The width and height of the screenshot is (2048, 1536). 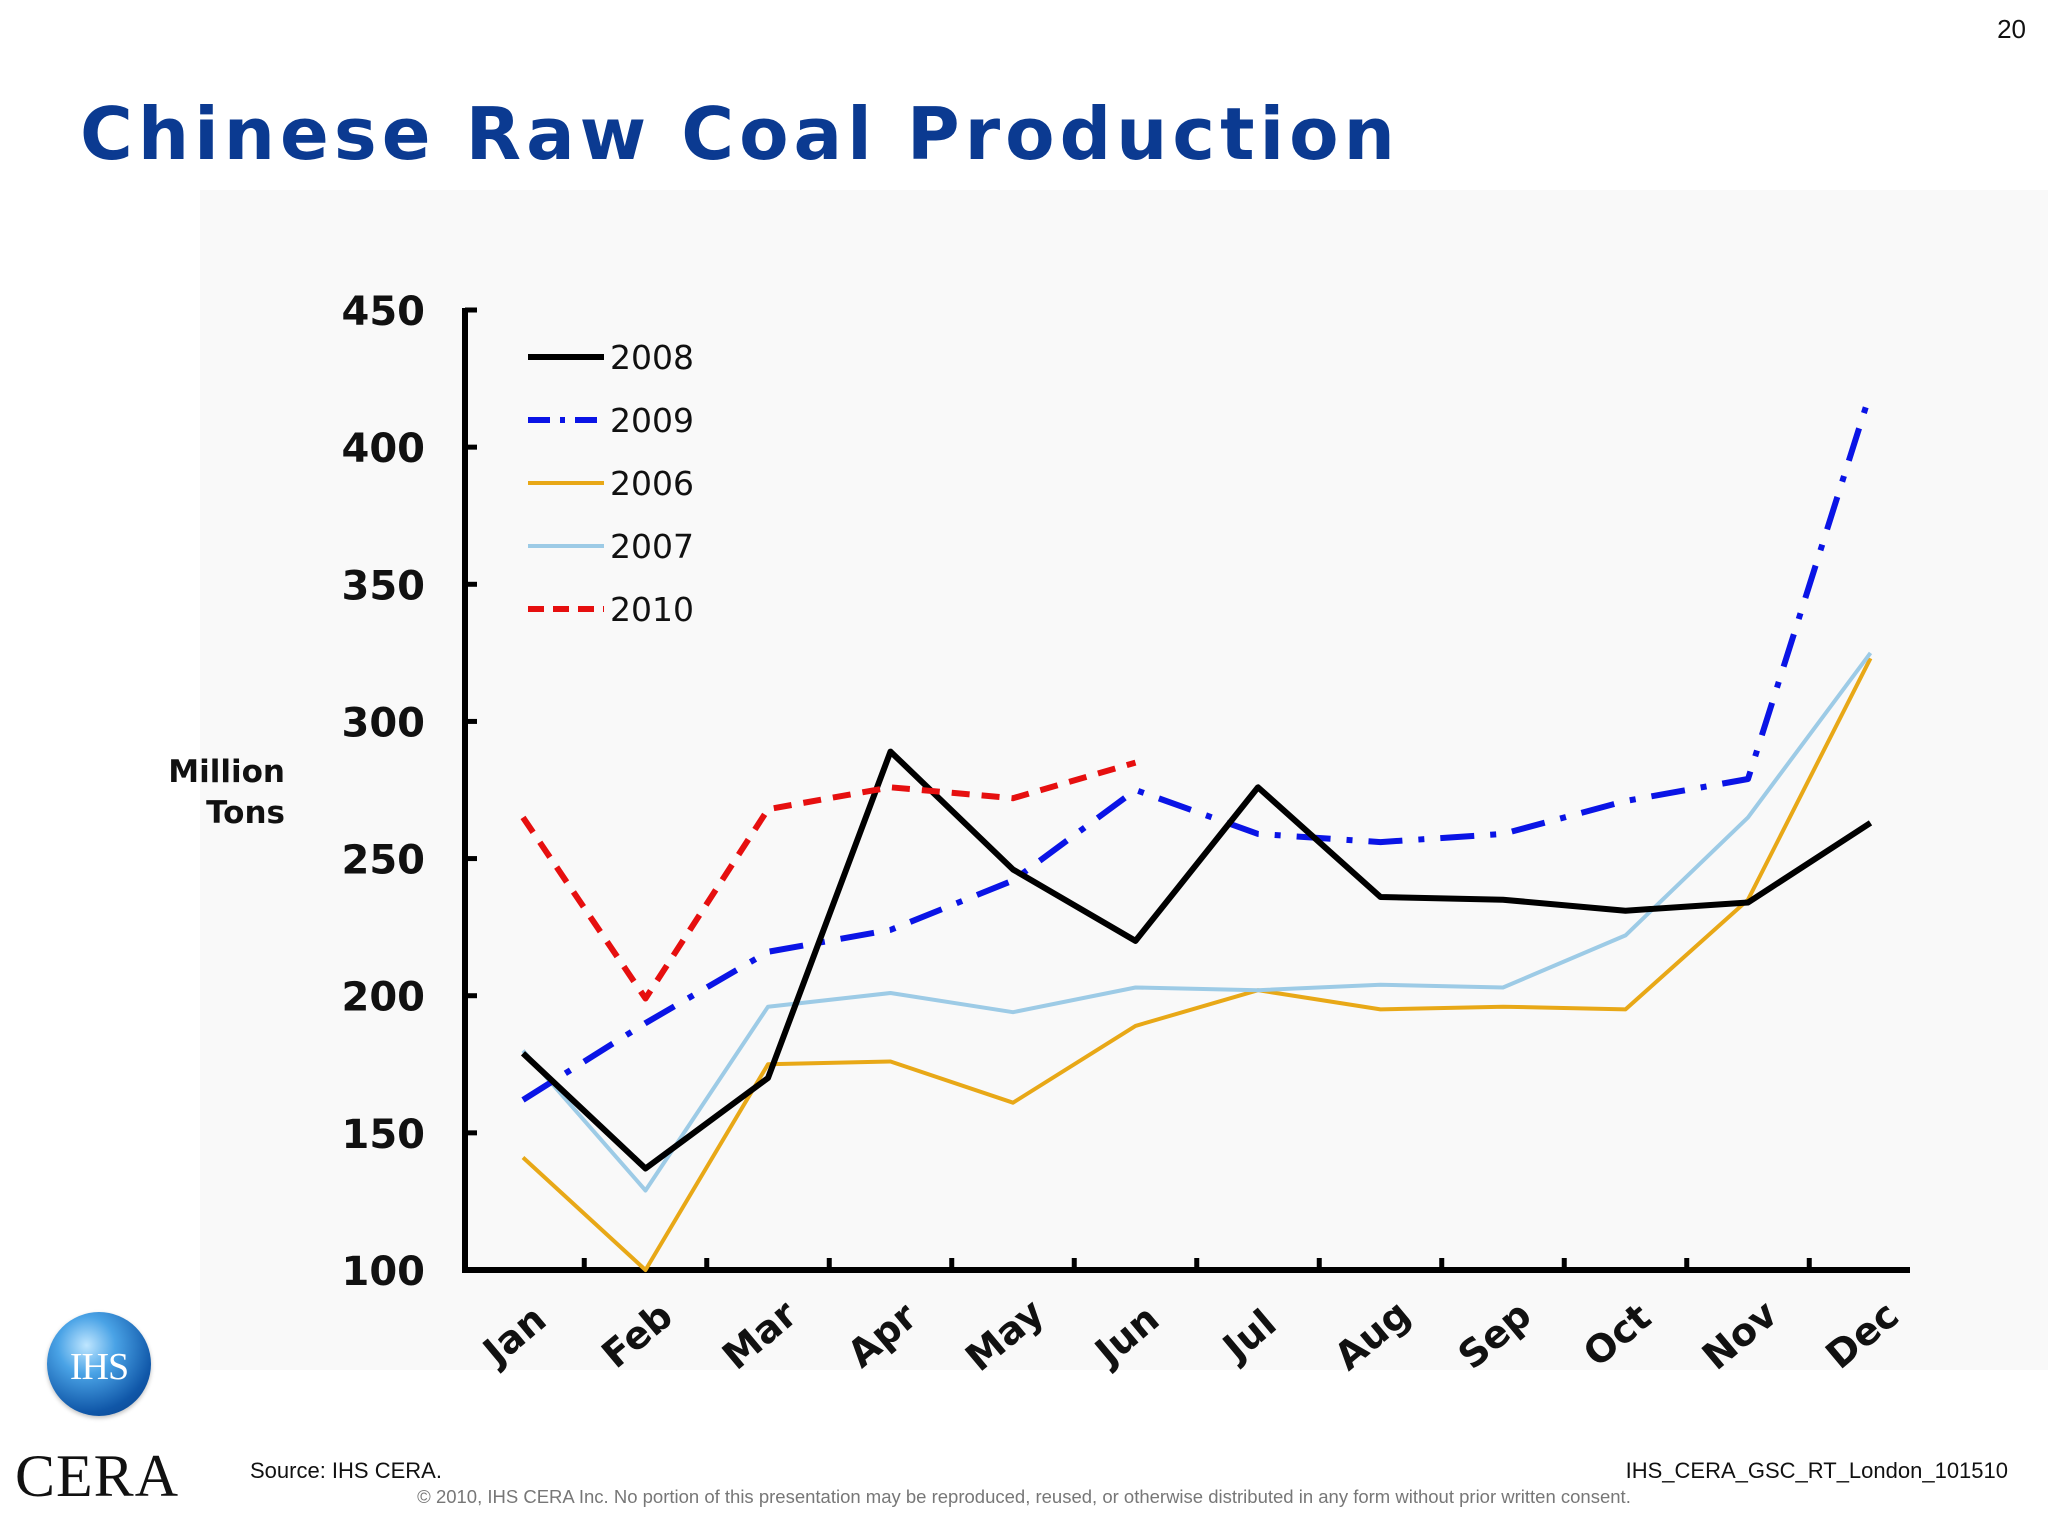 I want to click on cera-logo: CERA, so click(x=97, y=1476).